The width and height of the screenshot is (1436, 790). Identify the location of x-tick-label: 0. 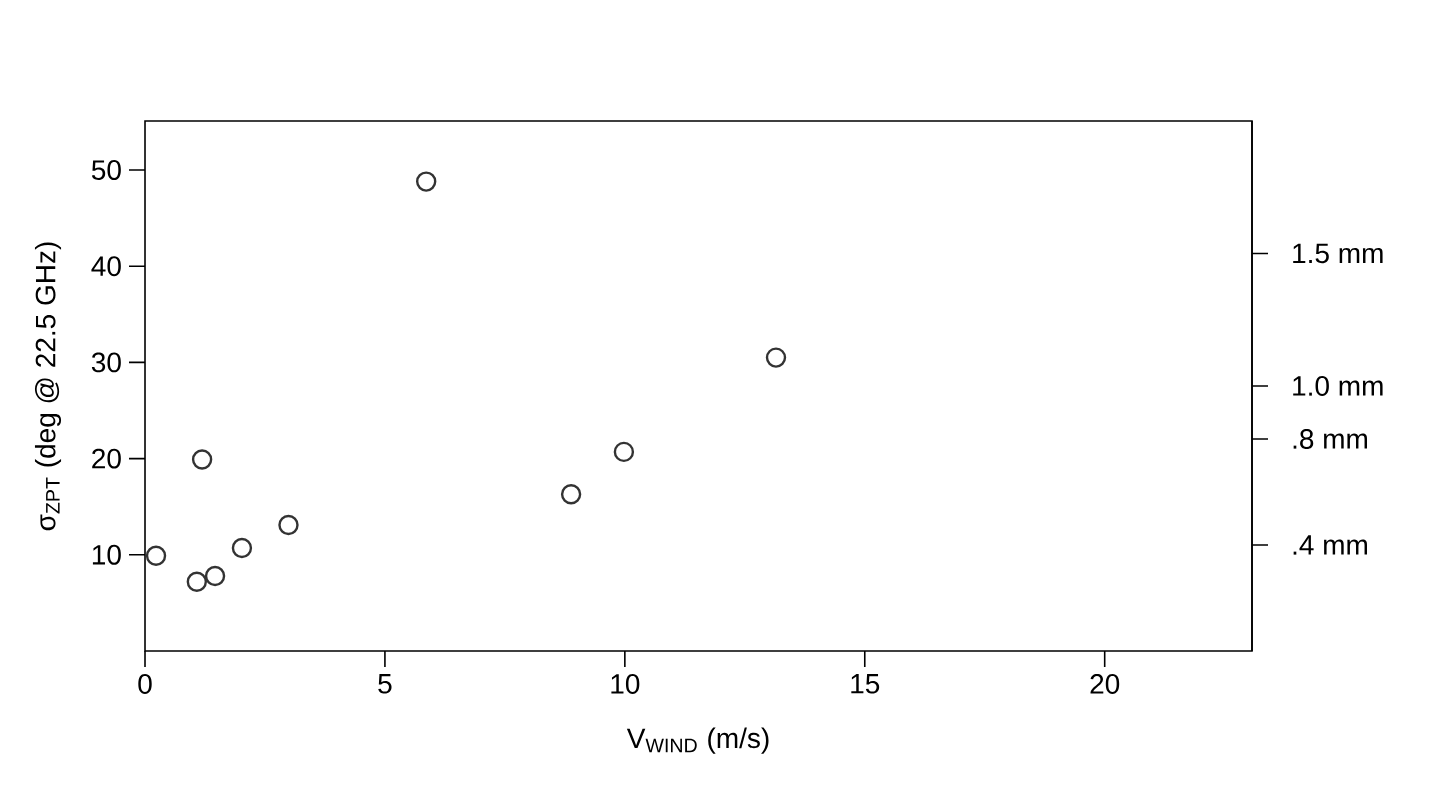
(145, 684).